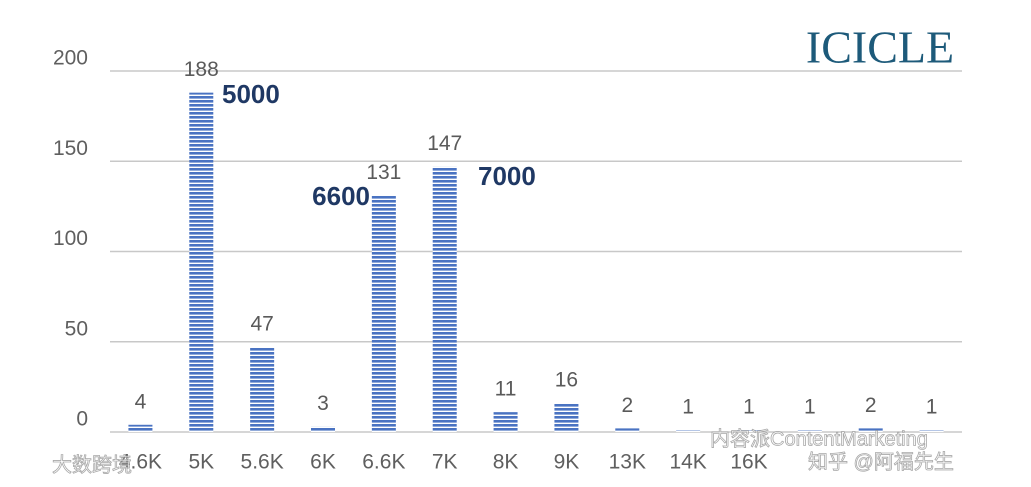 This screenshot has height=487, width=1031. Describe the element at coordinates (566, 380) in the screenshot. I see `value-label: 16` at that location.